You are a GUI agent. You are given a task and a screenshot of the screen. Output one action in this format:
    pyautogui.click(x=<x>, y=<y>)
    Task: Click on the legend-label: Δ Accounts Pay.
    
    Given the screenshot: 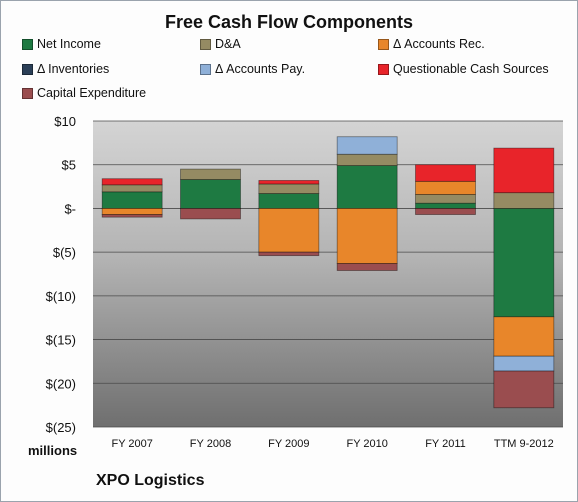 What is the action you would take?
    pyautogui.click(x=260, y=69)
    